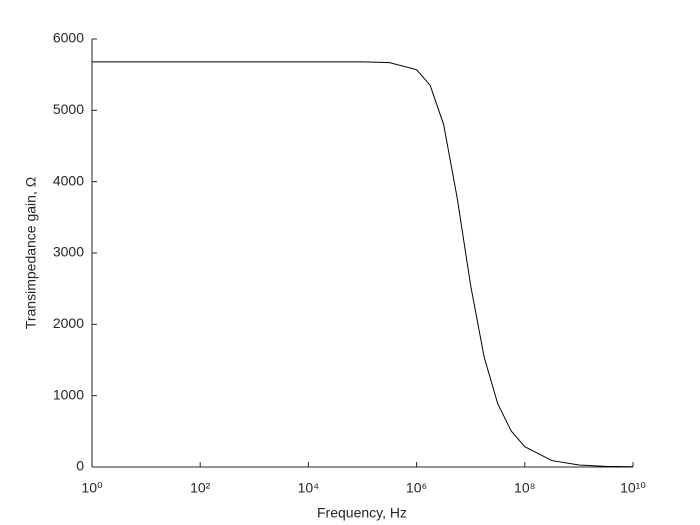 This screenshot has width=700, height=525. Describe the element at coordinates (68, 394) in the screenshot. I see `y-tick-label: 1000` at that location.